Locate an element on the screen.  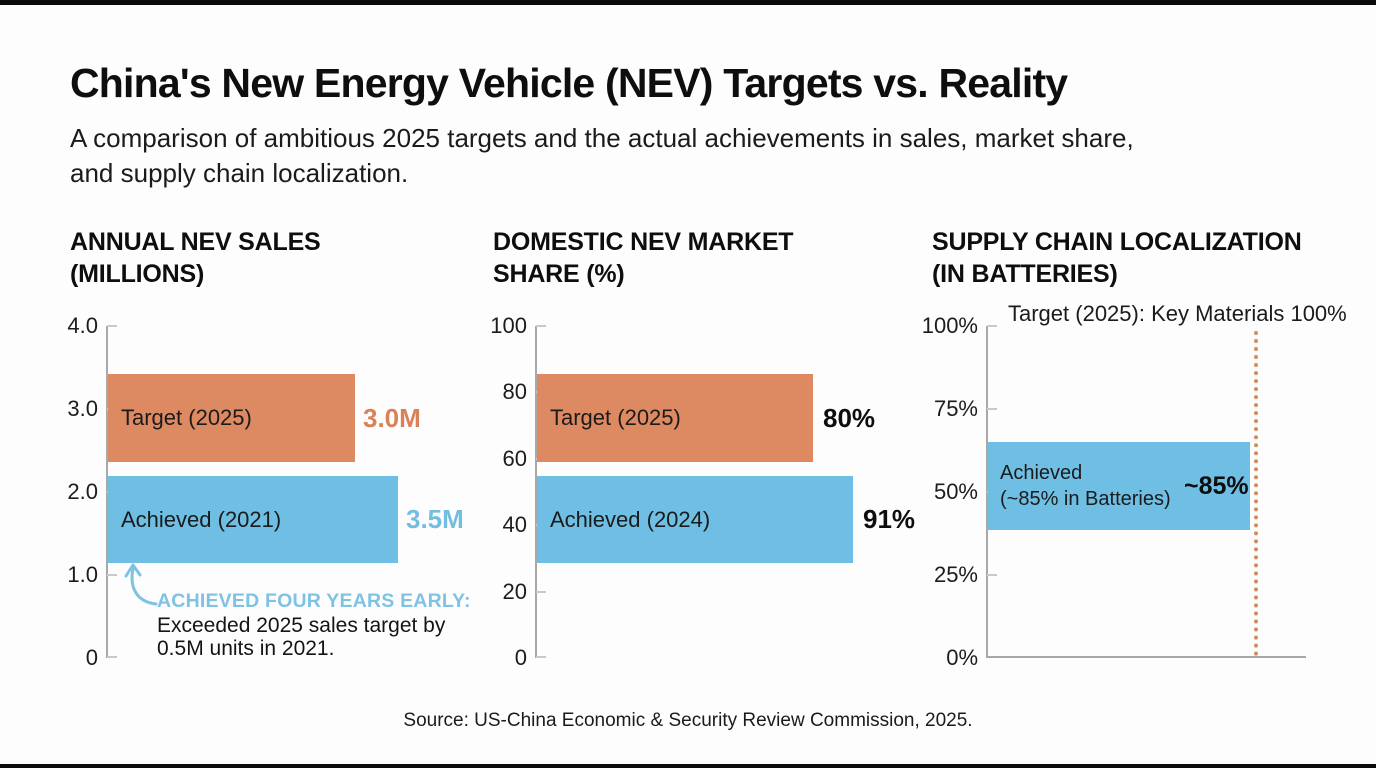
chart2-ticklabel-0: 0 is located at coordinates (520, 657).